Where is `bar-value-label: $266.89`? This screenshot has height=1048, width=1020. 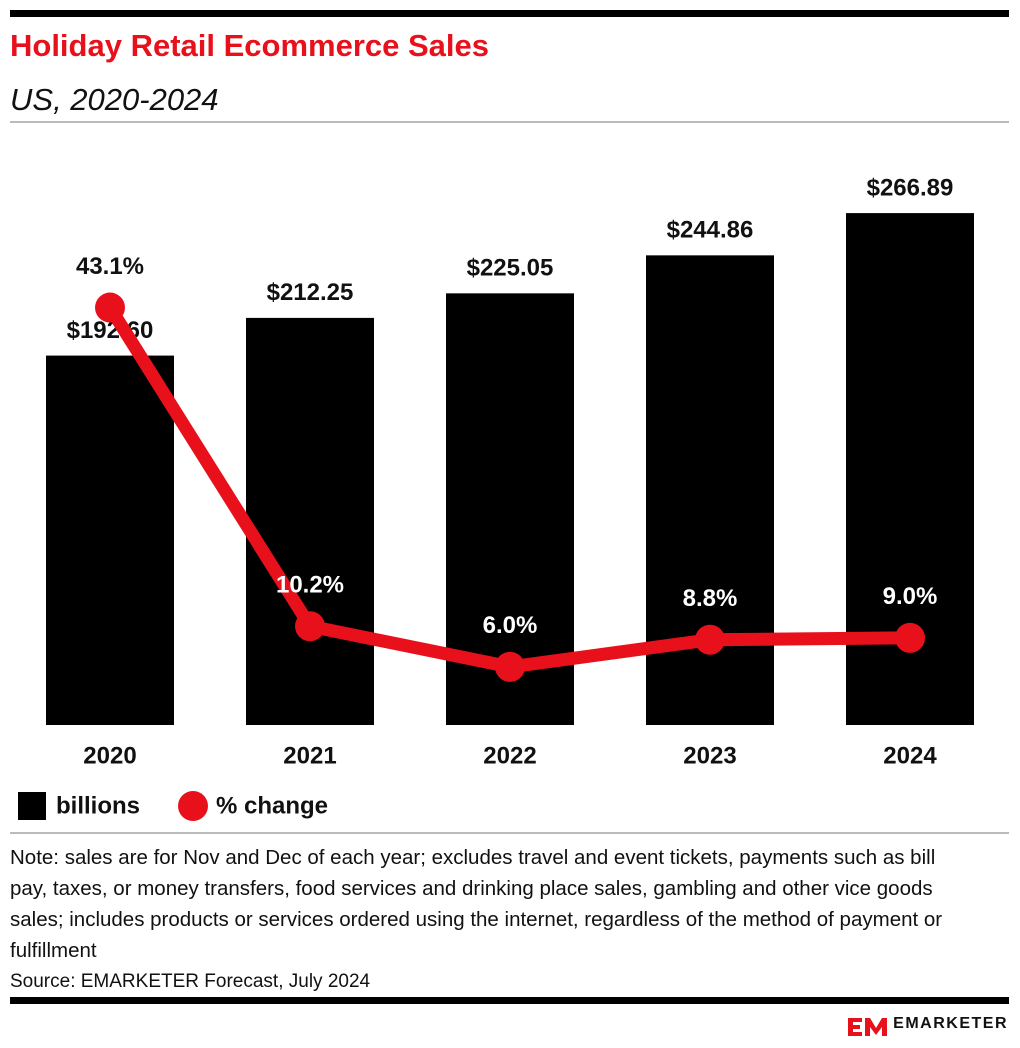 bar-value-label: $266.89 is located at coordinates (910, 187).